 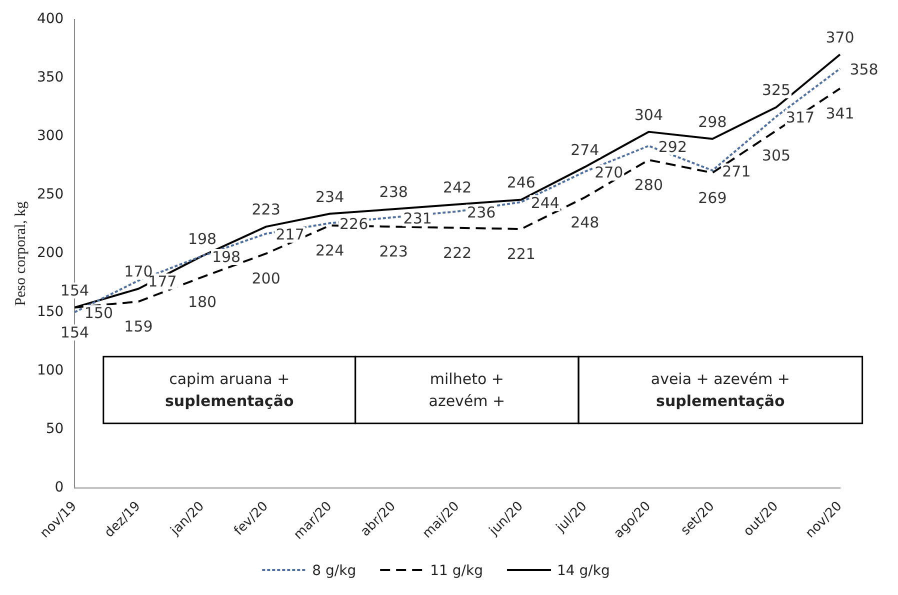 I want to click on data-label: 270, so click(x=609, y=173).